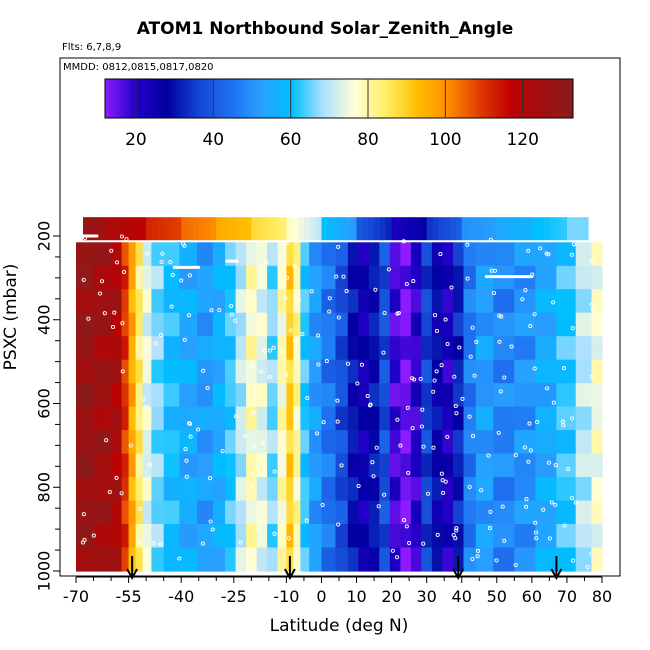 Image resolution: width=650 pixels, height=650 pixels. What do you see at coordinates (44, 571) in the screenshot?
I see `y-tick-label: 1000` at bounding box center [44, 571].